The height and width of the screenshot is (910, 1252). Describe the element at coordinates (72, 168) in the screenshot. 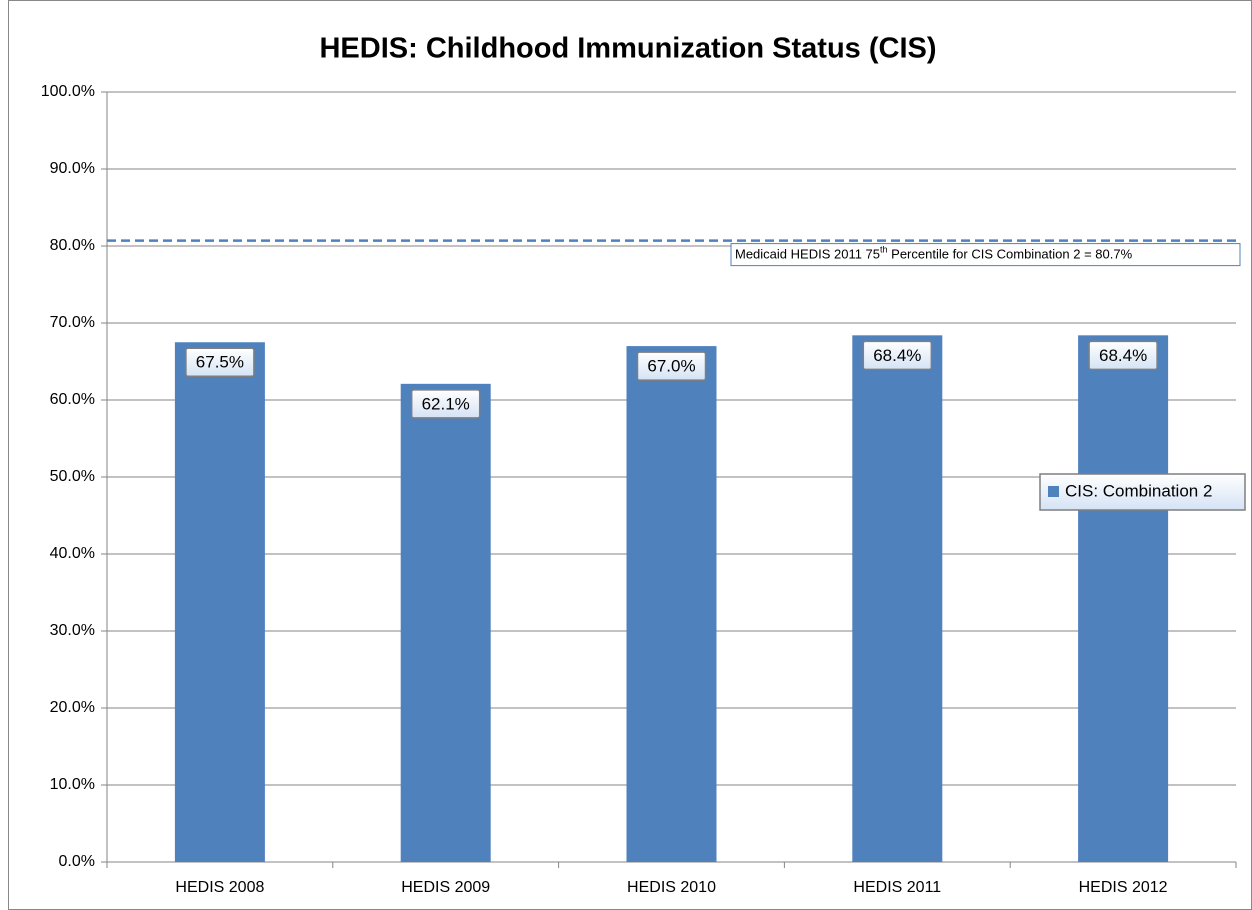

I see `y-tick-label: 90.0%` at that location.